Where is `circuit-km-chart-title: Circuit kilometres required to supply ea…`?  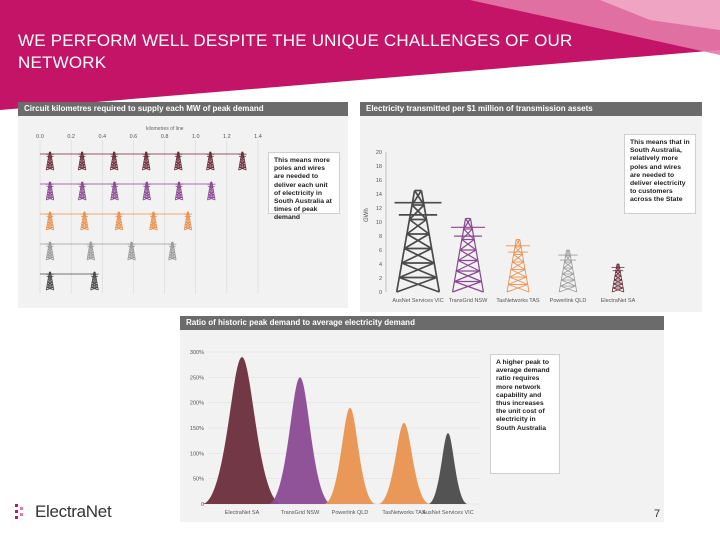
circuit-km-chart-title: Circuit kilometres required to supply ea… is located at coordinates (183, 109).